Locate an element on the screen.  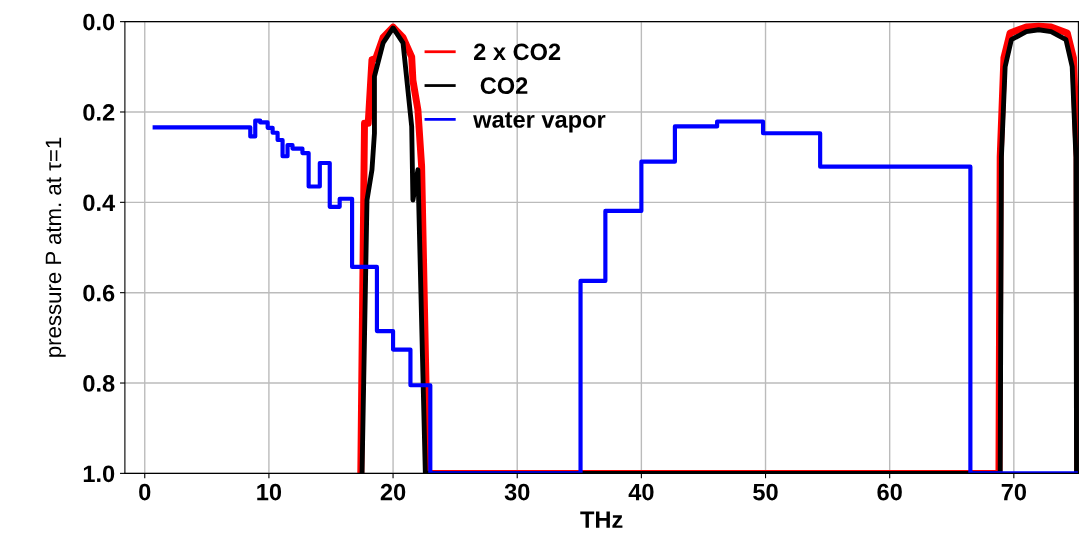
y-axis-title: pressure P atm. at τ=1 is located at coordinates (55, 247).